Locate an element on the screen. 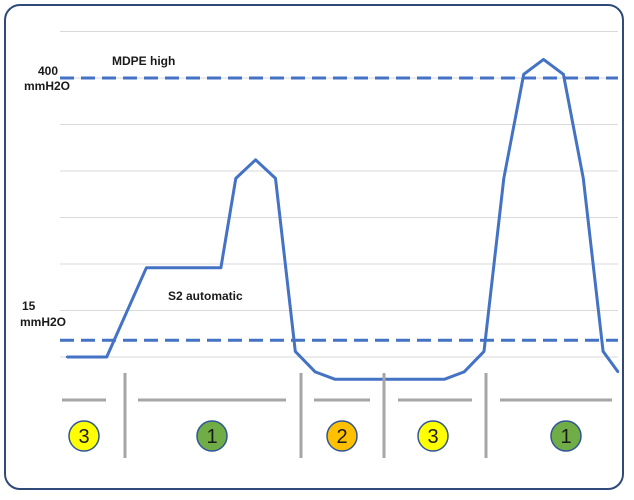 Image resolution: width=634 pixels, height=500 pixels. threshold-unit-0: mmH2O is located at coordinates (47, 86).